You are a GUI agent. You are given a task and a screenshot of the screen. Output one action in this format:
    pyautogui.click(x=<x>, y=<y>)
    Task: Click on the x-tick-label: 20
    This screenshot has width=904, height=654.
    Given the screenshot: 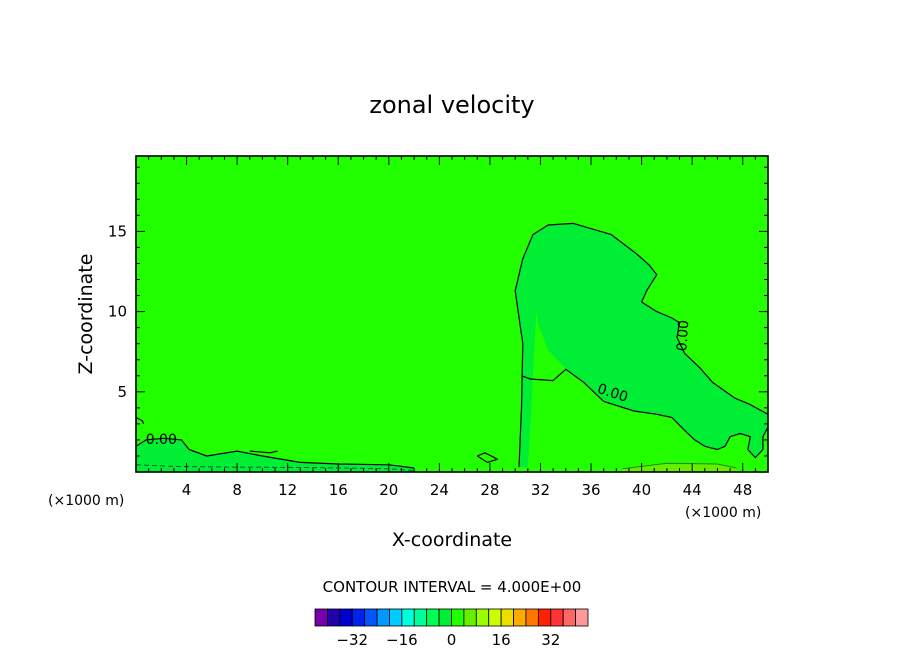 What is the action you would take?
    pyautogui.click(x=388, y=490)
    